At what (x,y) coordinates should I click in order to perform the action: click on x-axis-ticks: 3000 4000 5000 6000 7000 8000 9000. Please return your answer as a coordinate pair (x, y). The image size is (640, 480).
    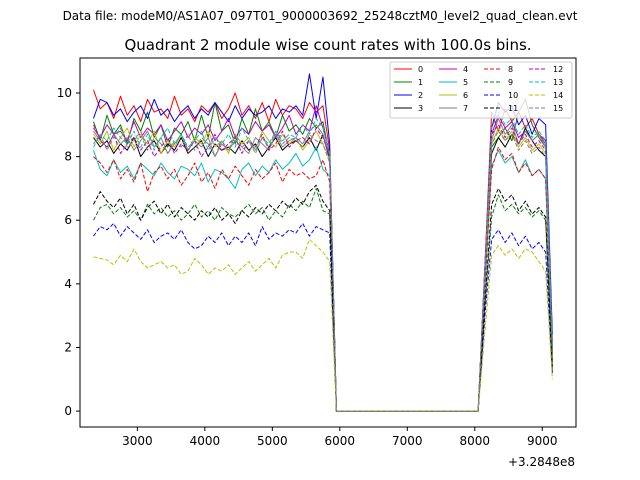
    Looking at the image, I should click on (340, 437).